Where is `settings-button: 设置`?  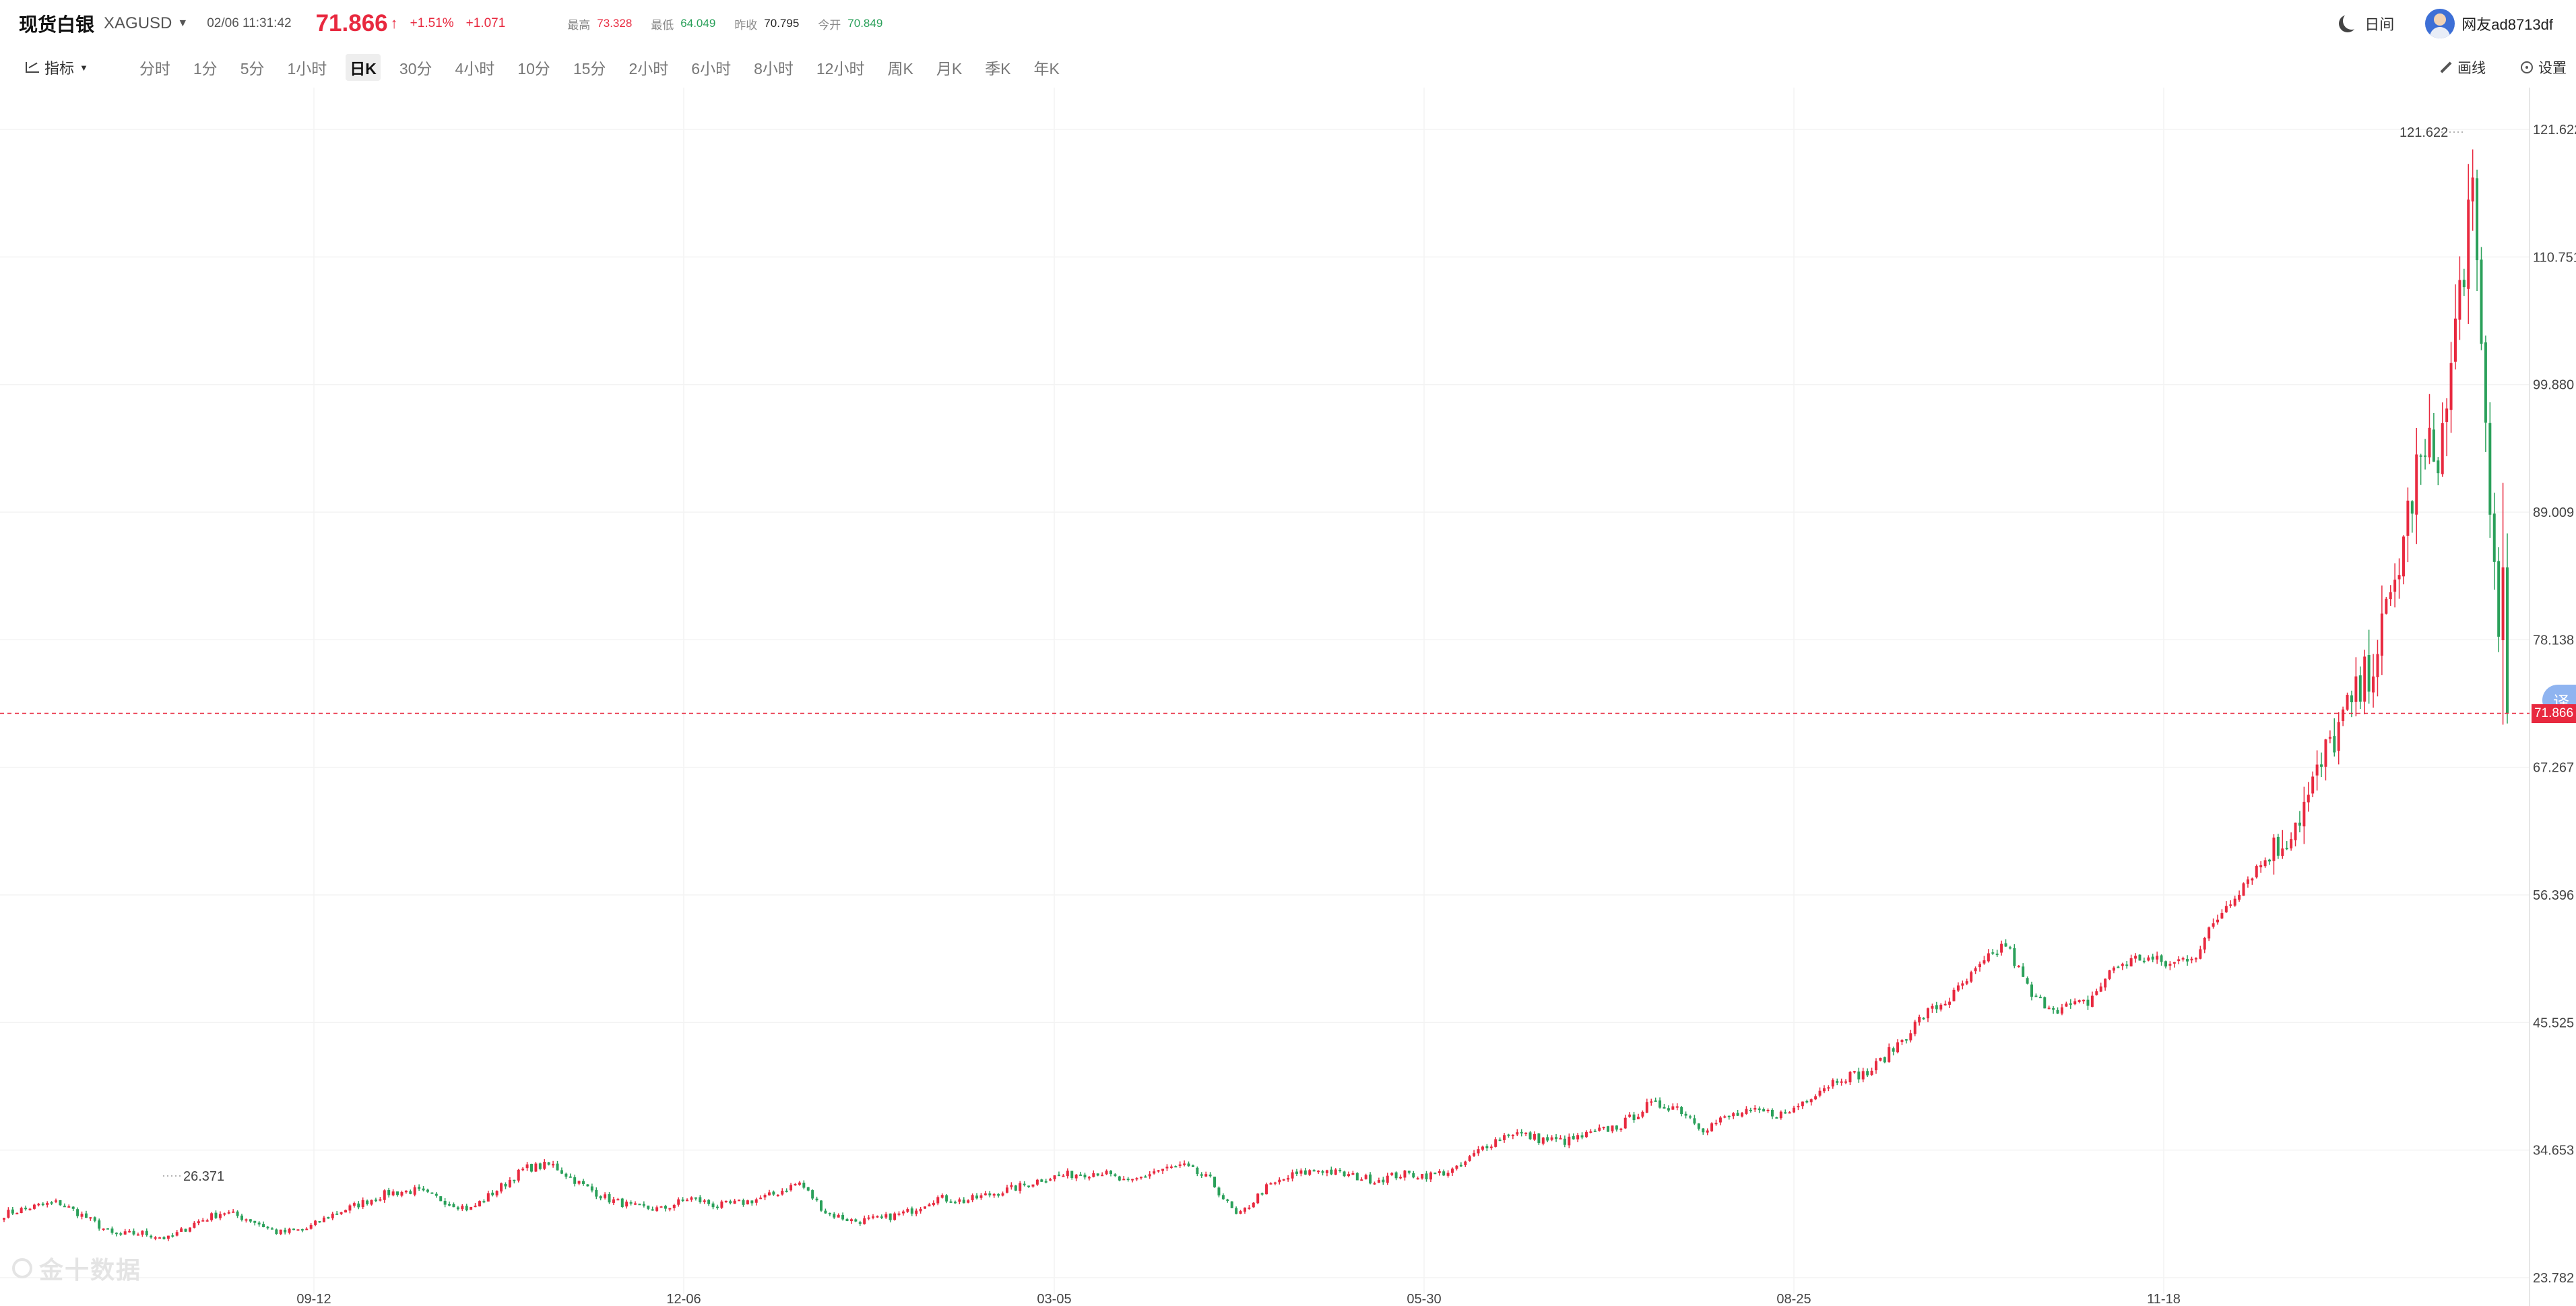 settings-button: 设置 is located at coordinates (2544, 67).